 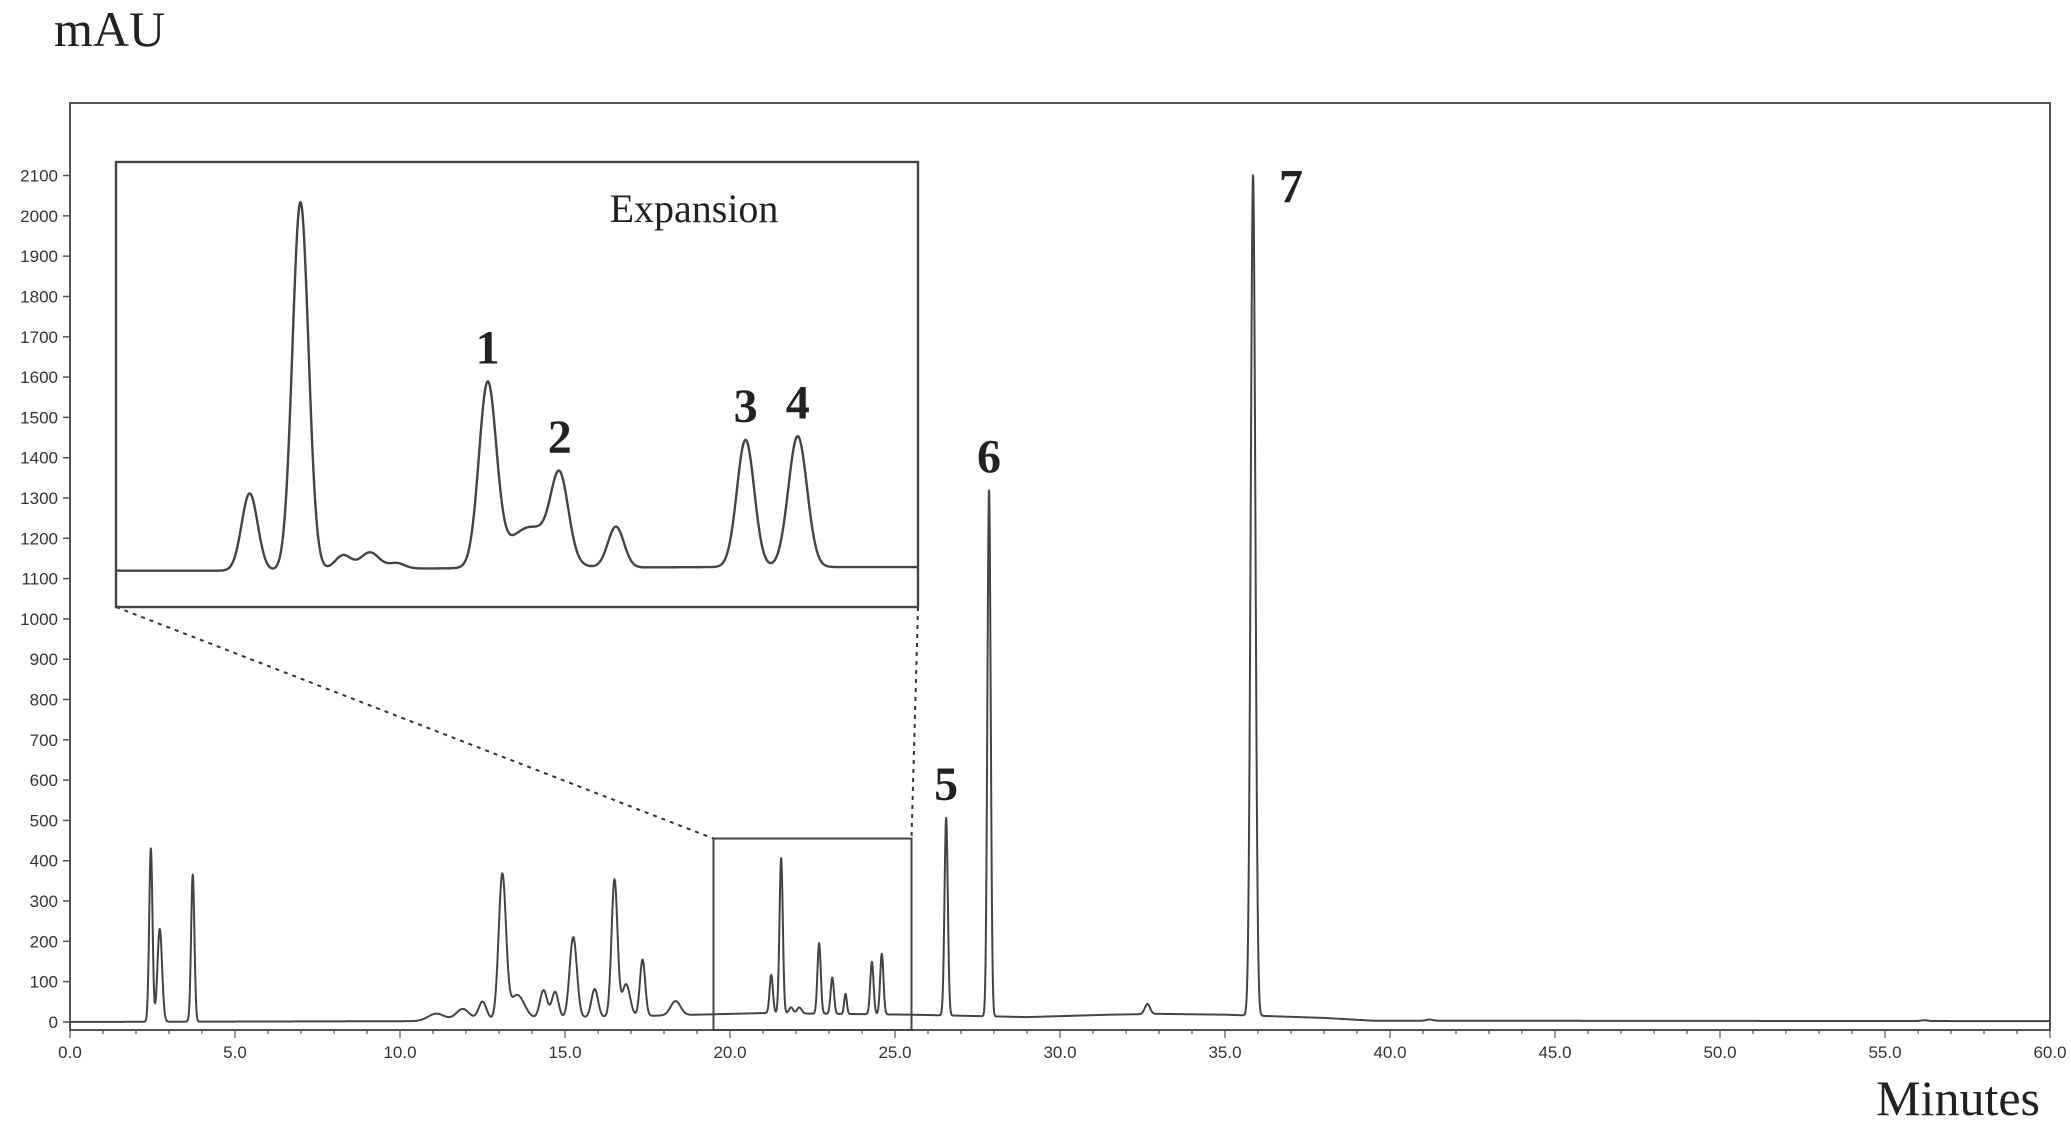 I want to click on x-tick-label: 40.0, so click(x=1389, y=1052).